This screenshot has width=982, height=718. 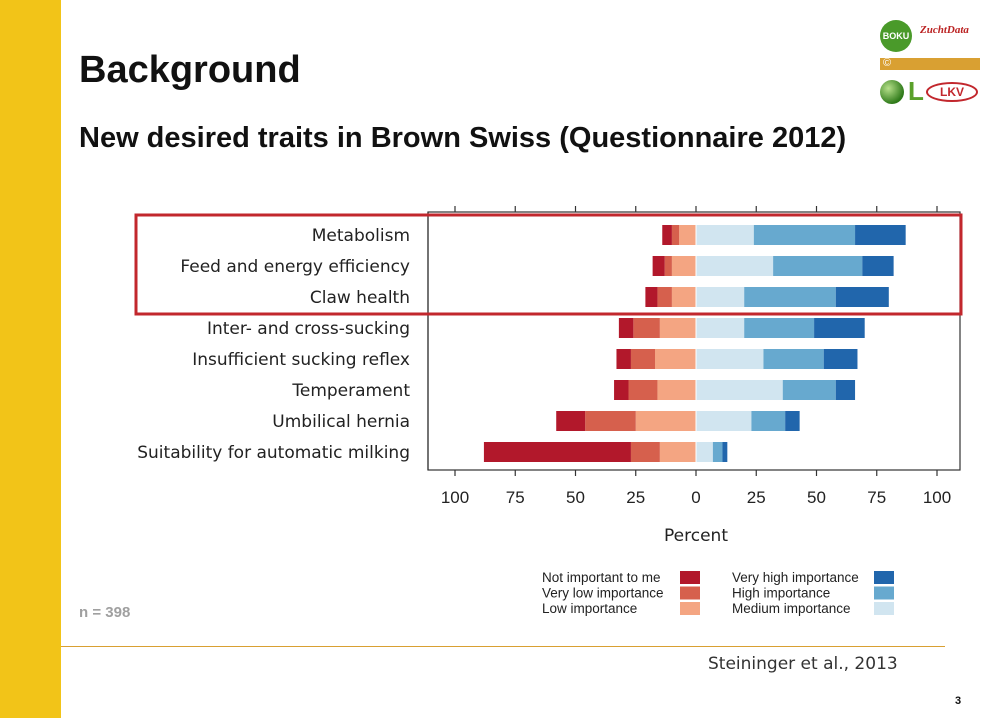 I want to click on bar-high-importance-claw-health, so click(x=790, y=297).